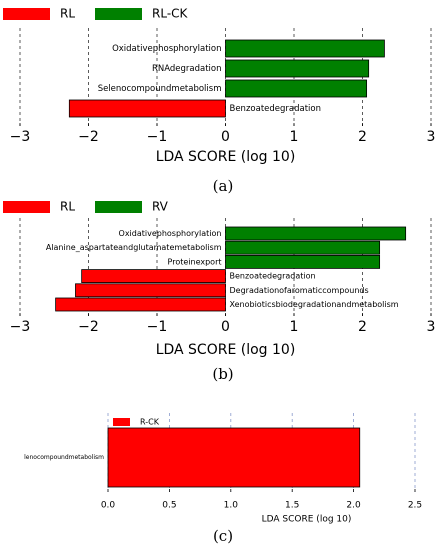 The image size is (447, 550). I want to click on x-tick-label: 2.0, so click(353, 506).